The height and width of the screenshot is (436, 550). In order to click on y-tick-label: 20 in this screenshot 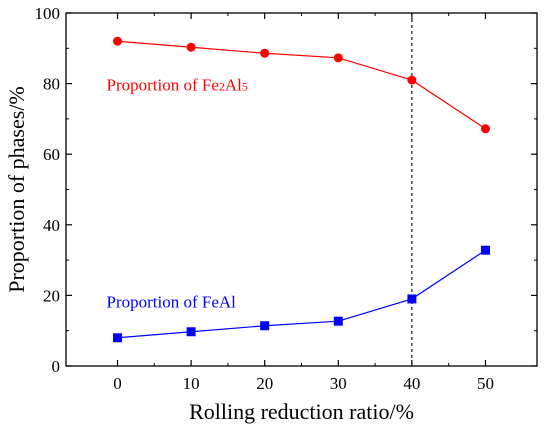, I will do `click(51, 295)`.